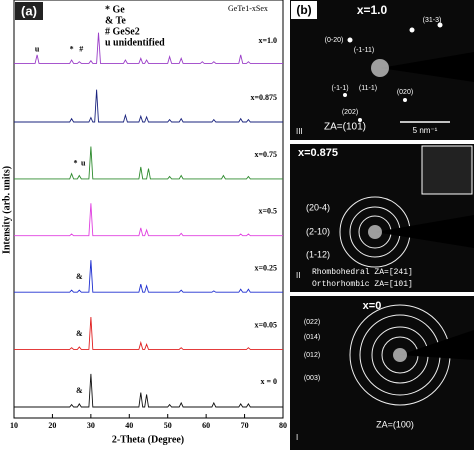  What do you see at coordinates (425, 130) in the screenshot?
I see `scale-label: 5 nm⁻¹` at bounding box center [425, 130].